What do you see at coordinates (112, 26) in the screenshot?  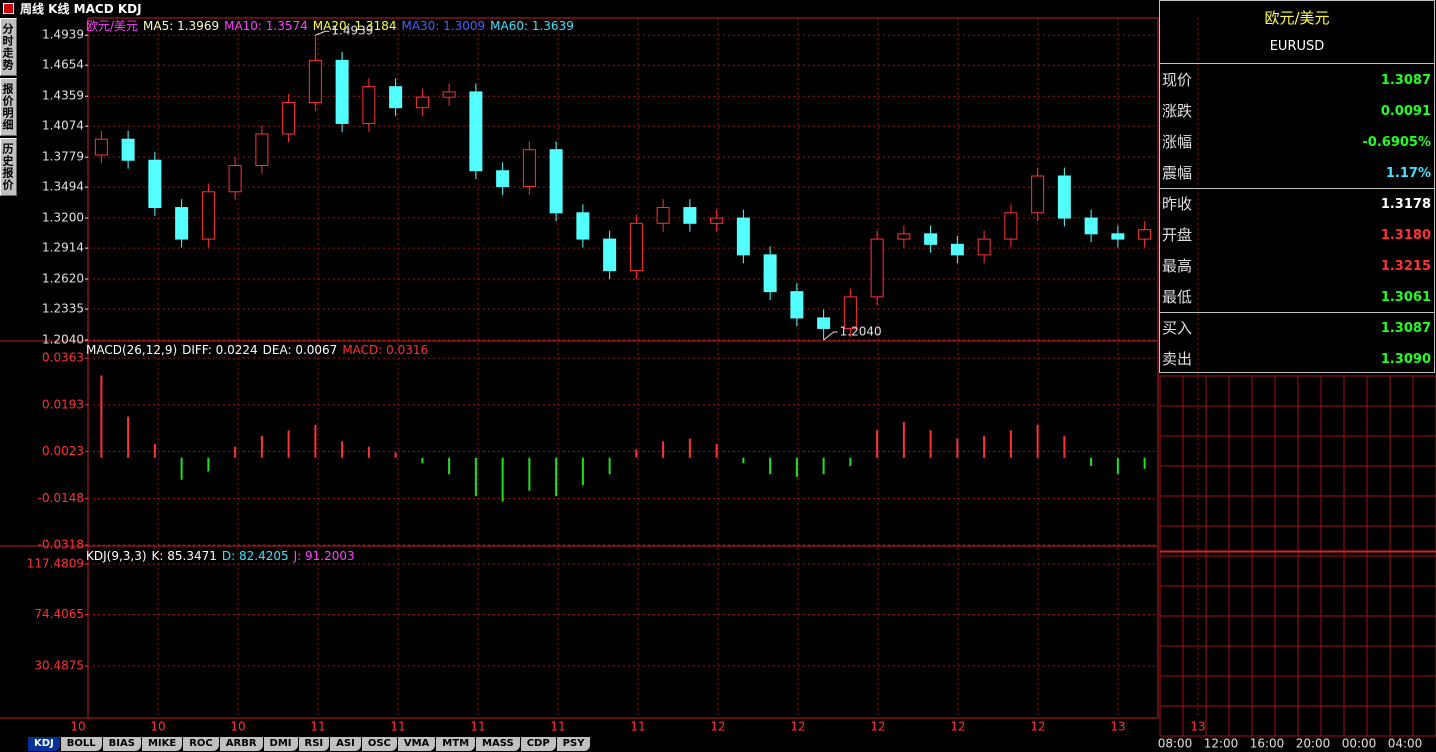 I see `legend-entry: 欧元/美元` at bounding box center [112, 26].